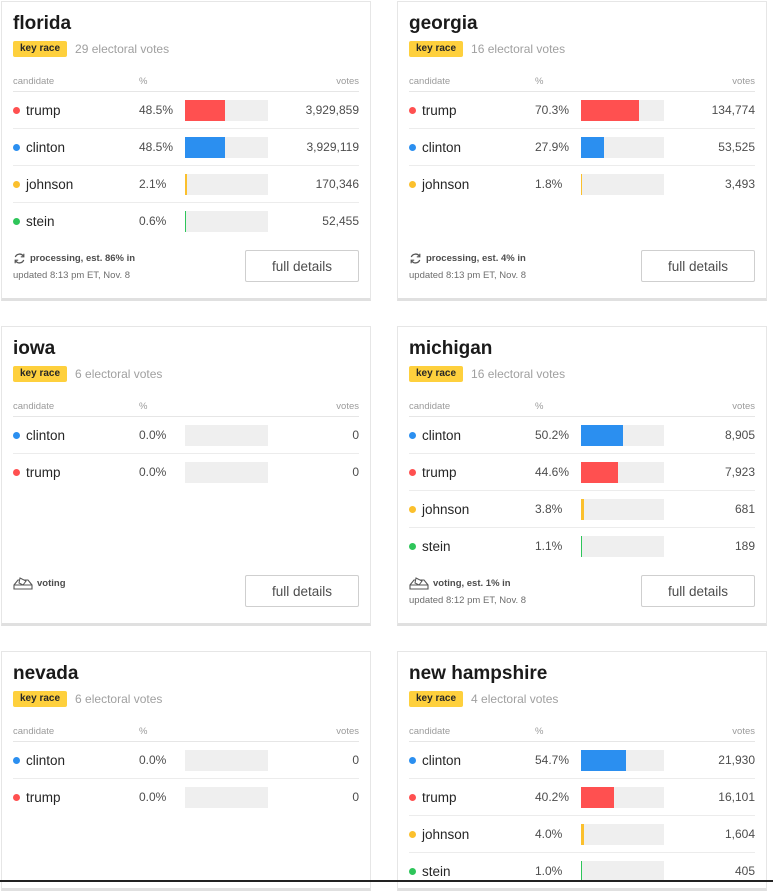 The height and width of the screenshot is (891, 773). Describe the element at coordinates (153, 760) in the screenshot. I see `vote-percent: 0.0%` at that location.